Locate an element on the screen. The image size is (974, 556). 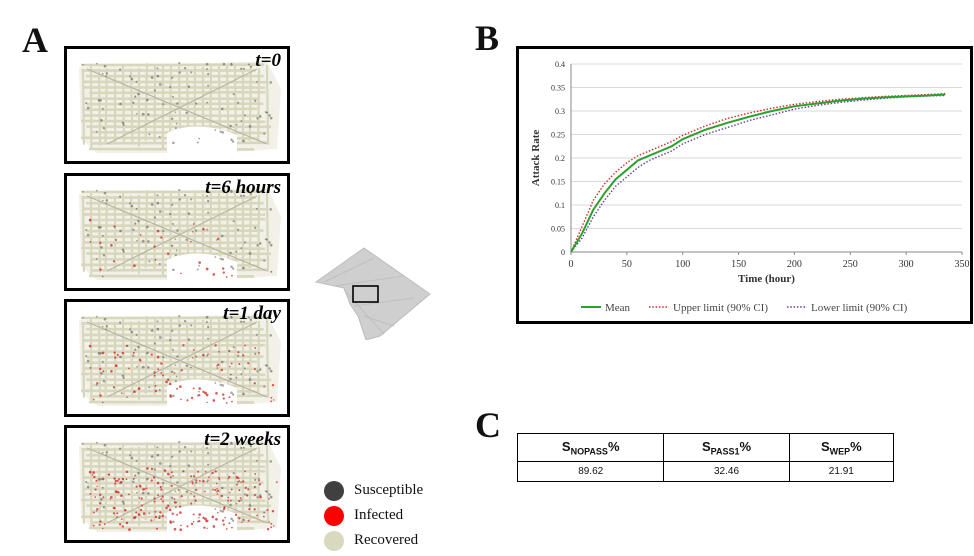
street-network-group is located at coordinates (180, 490).